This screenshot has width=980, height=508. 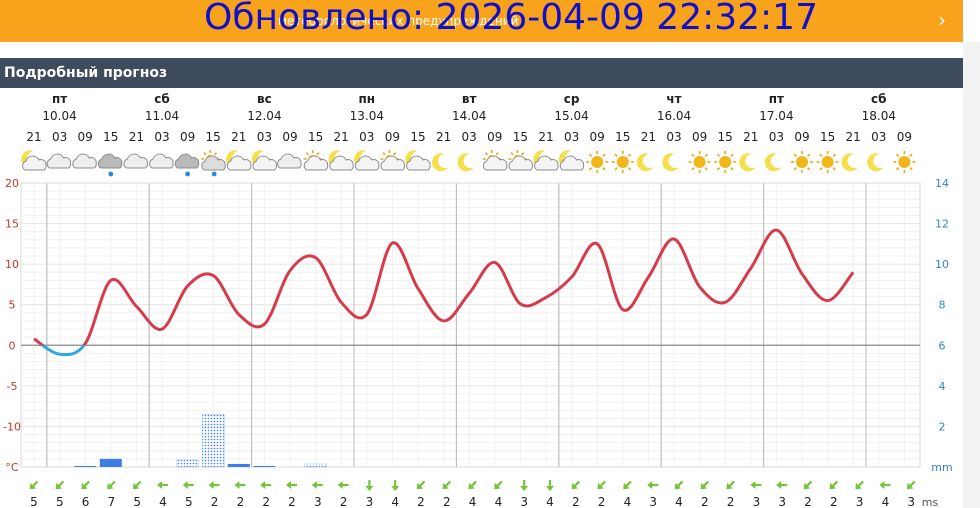 I want to click on day-date: 17.04, so click(x=776, y=116).